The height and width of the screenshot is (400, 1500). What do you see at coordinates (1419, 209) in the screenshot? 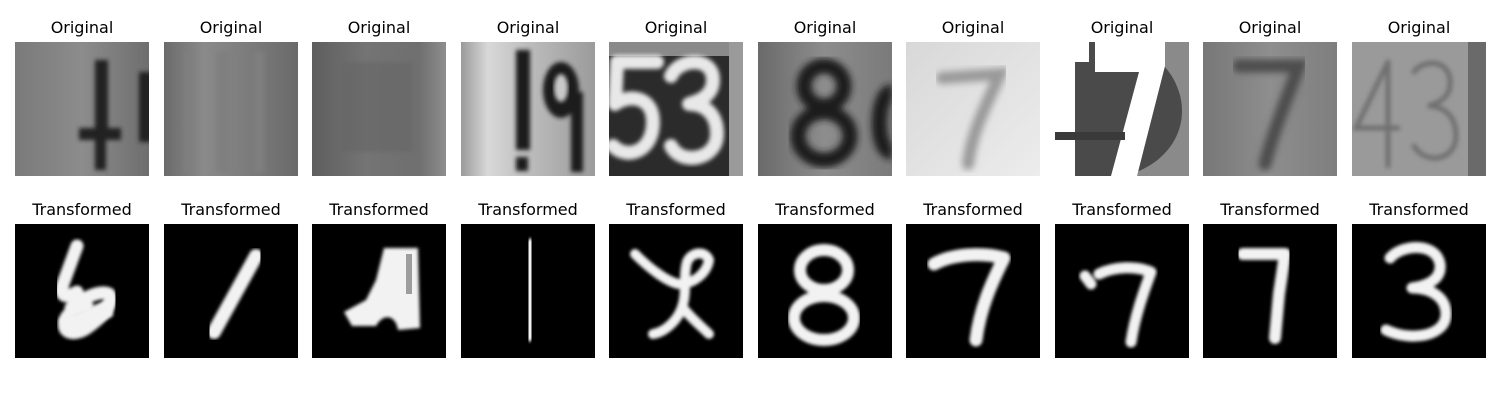
I see `transformed-caption-10: Transformed` at bounding box center [1419, 209].